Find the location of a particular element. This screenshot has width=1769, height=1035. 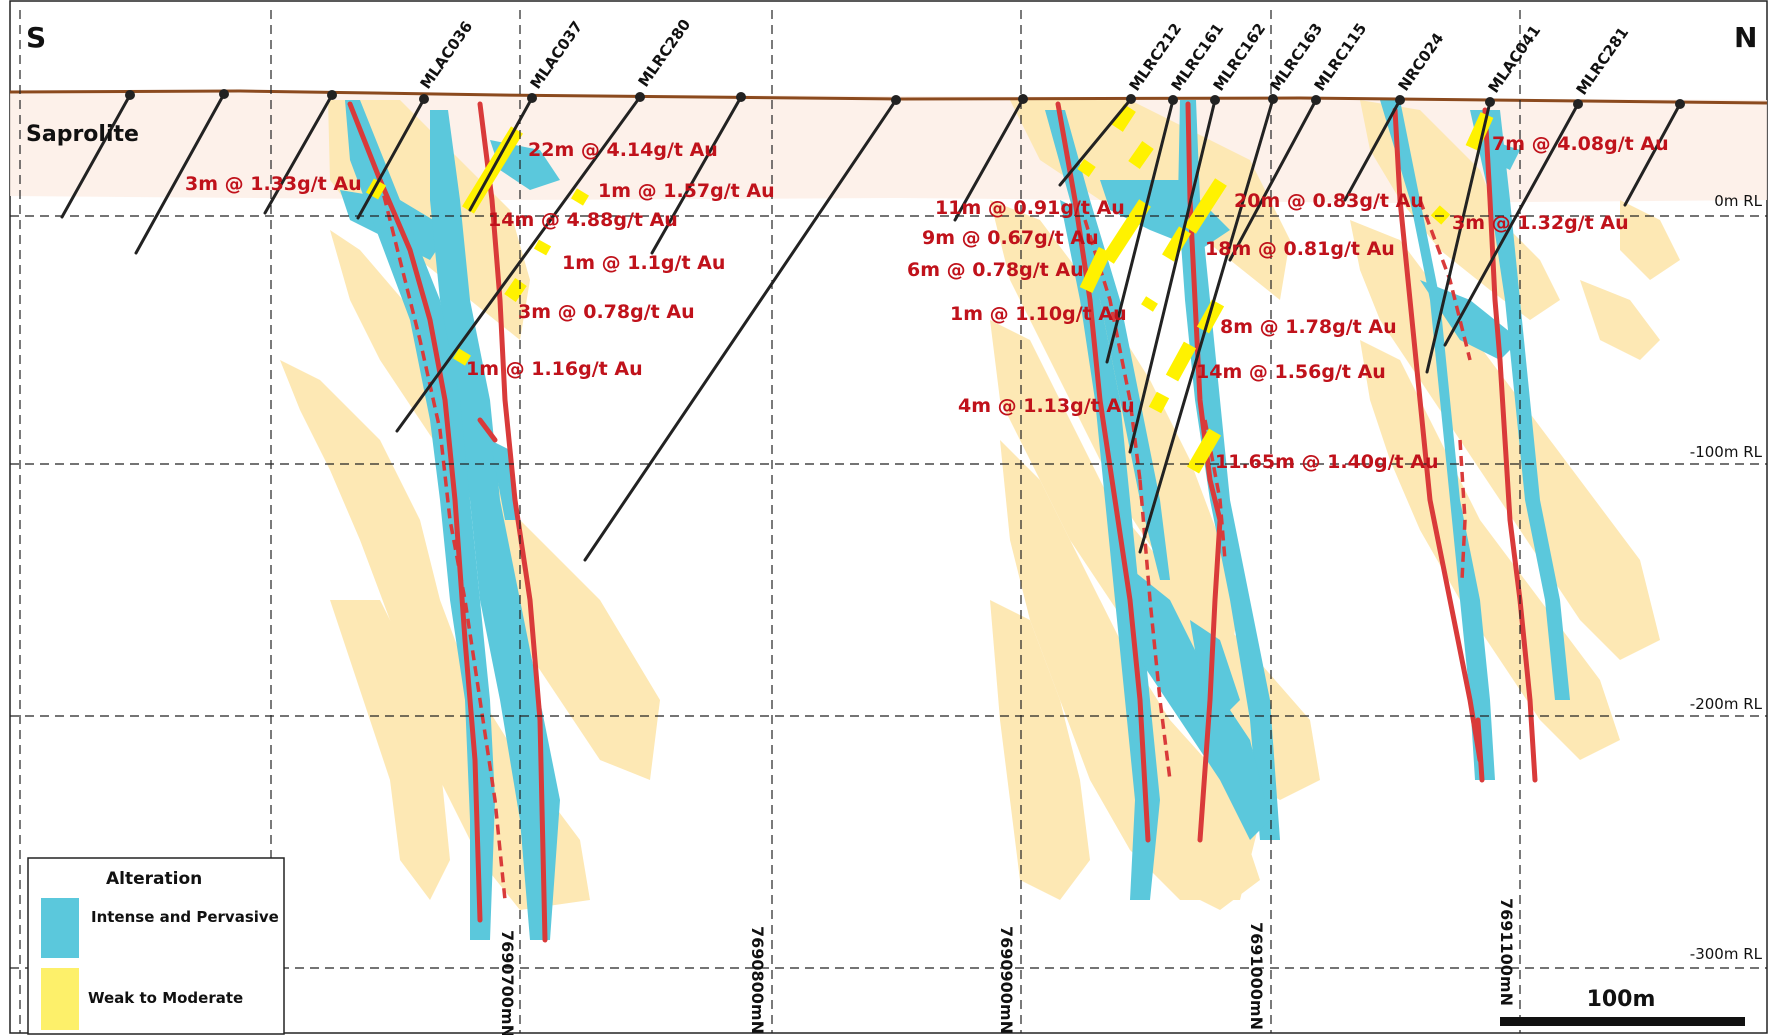

intercept-label: 6m @ 0.78g/t Au is located at coordinates (995, 270).